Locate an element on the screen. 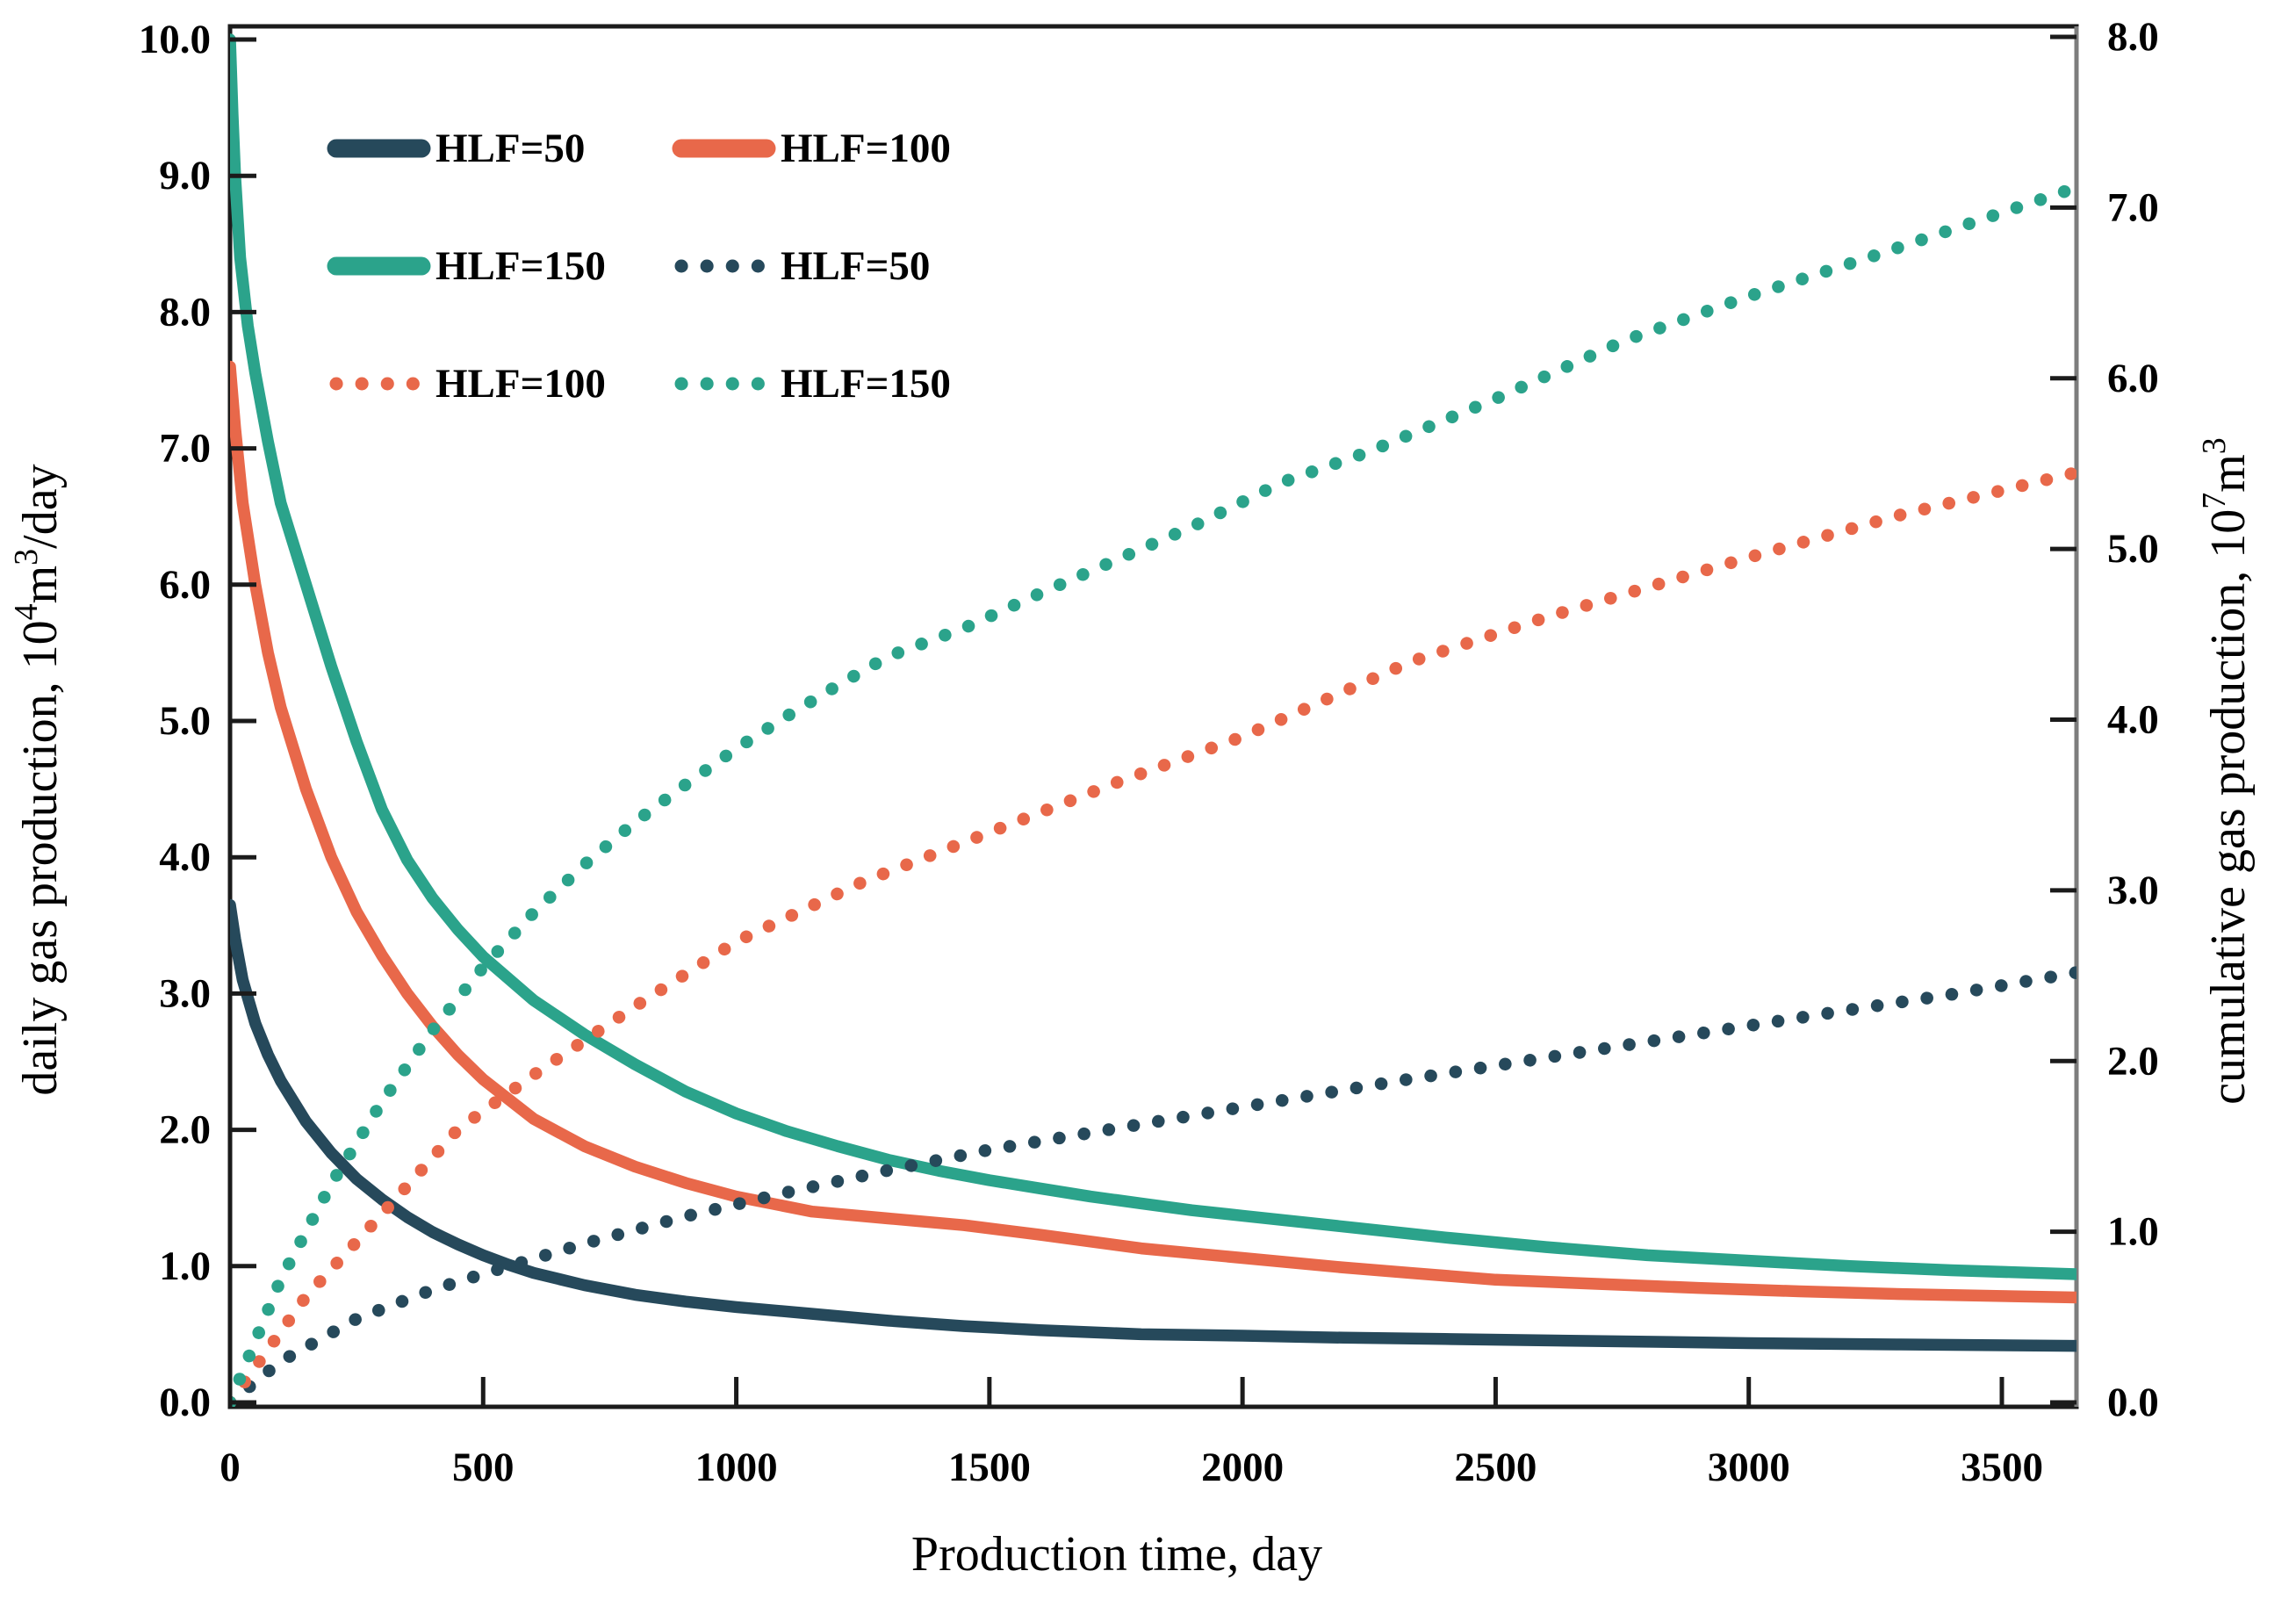 Image resolution: width=2296 pixels, height=1600 pixels. y-right-tick-label: 1.0 is located at coordinates (2133, 1232).